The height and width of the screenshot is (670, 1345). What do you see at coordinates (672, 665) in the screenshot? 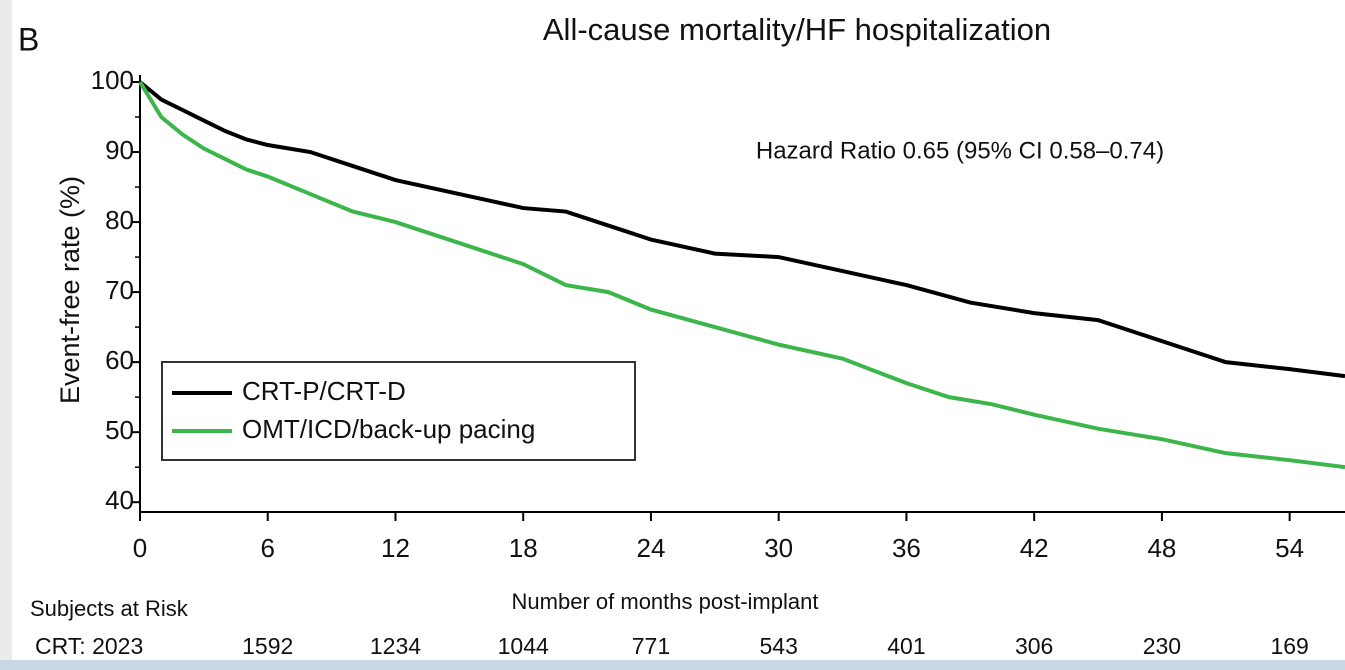
I see `bottom-strip` at bounding box center [672, 665].